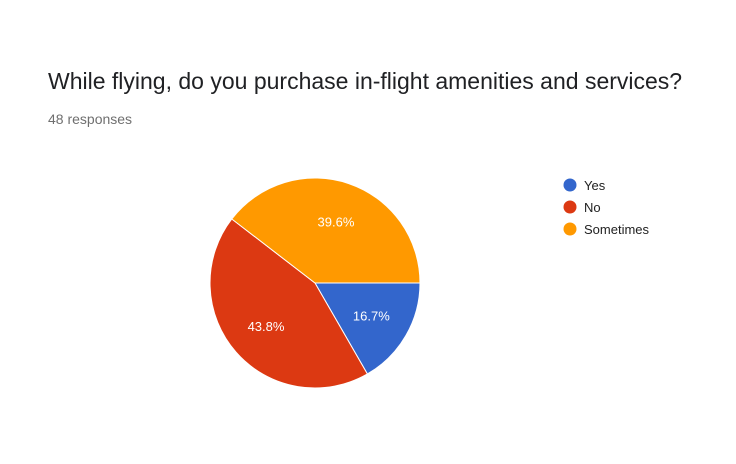 The width and height of the screenshot is (736, 464). What do you see at coordinates (336, 221) in the screenshot?
I see `pie-slice-label-sometimes: 39.6%` at bounding box center [336, 221].